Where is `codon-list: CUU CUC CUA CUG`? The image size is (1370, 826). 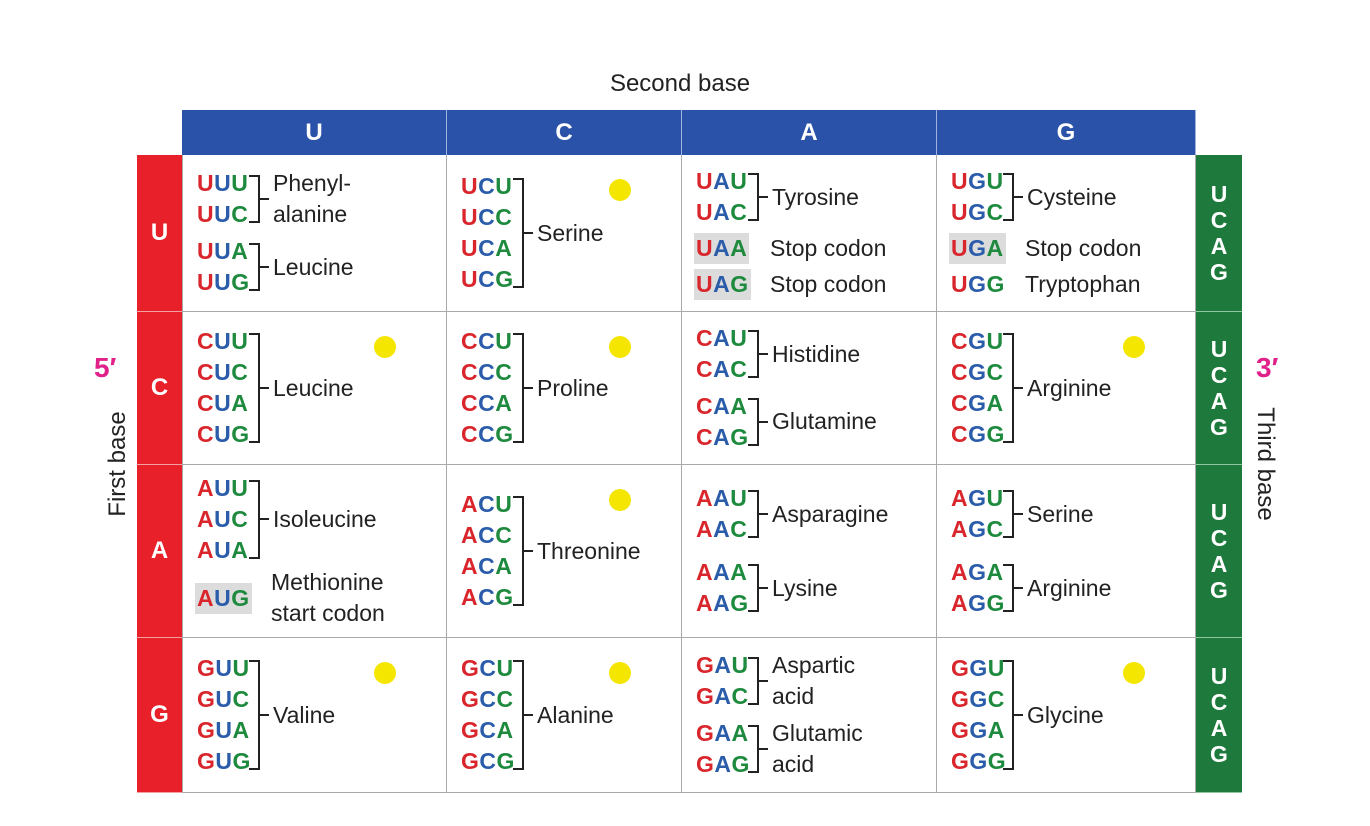
codon-list: CUU CUC CUA CUG is located at coordinates (227, 388).